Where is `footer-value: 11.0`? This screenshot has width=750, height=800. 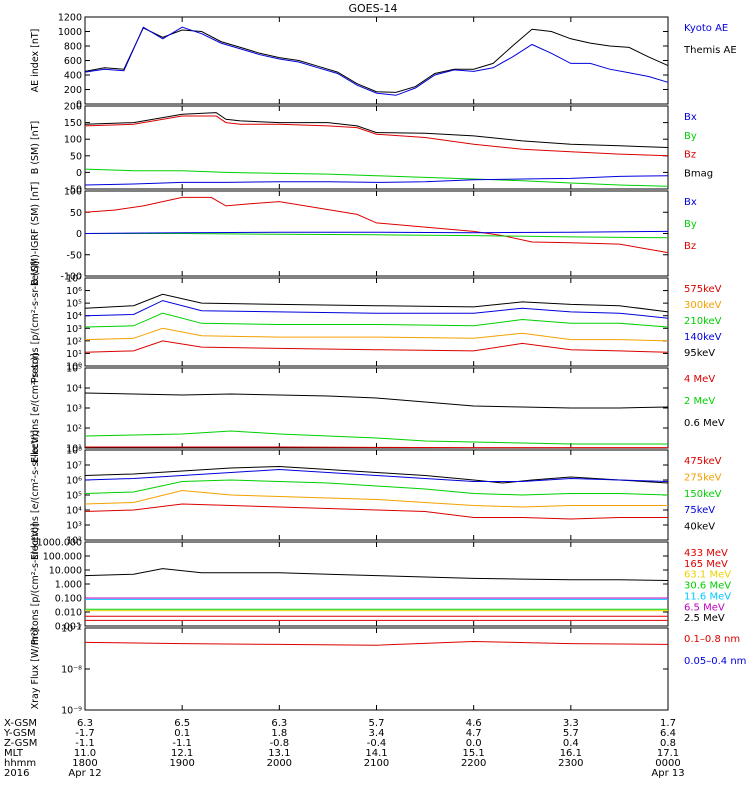
footer-value: 11.0 is located at coordinates (85, 753).